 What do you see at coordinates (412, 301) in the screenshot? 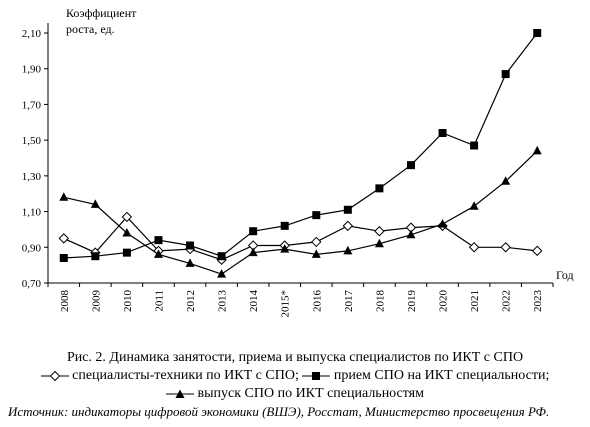
I see `x-tick-label: 2019` at bounding box center [412, 301].